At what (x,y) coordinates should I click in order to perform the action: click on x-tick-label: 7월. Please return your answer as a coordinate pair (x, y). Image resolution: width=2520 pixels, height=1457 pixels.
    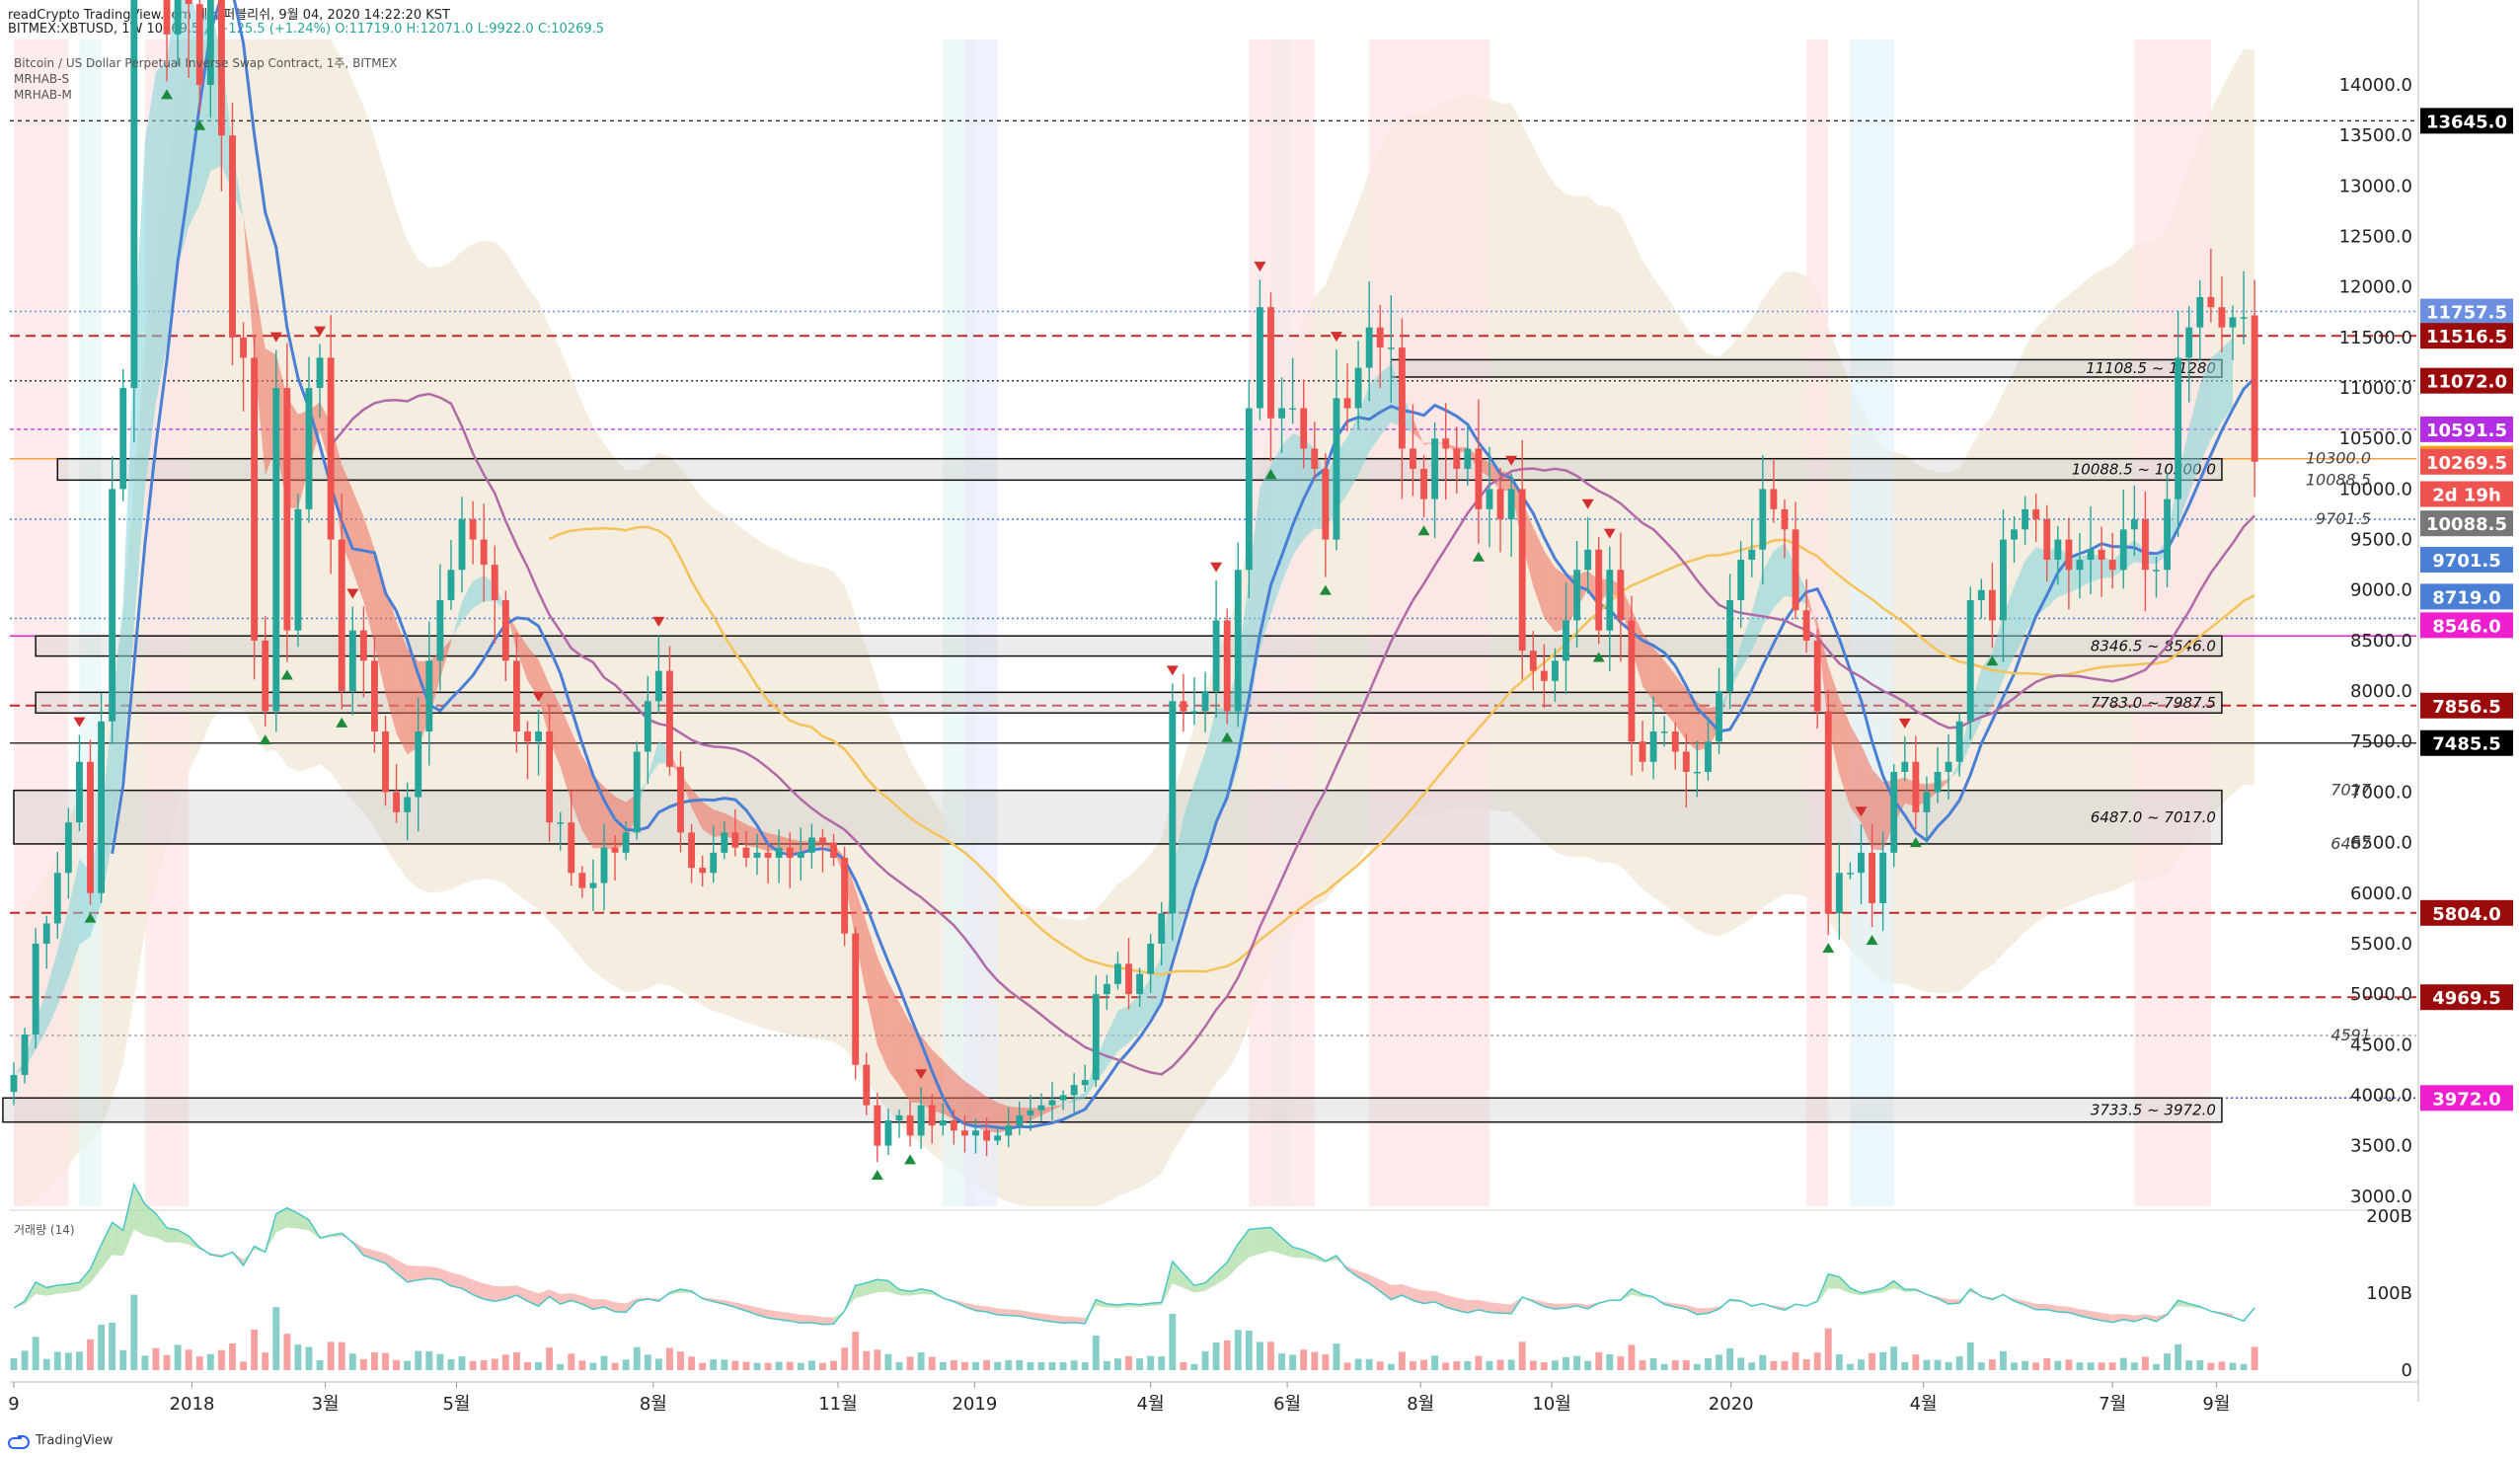
    Looking at the image, I should click on (2112, 1404).